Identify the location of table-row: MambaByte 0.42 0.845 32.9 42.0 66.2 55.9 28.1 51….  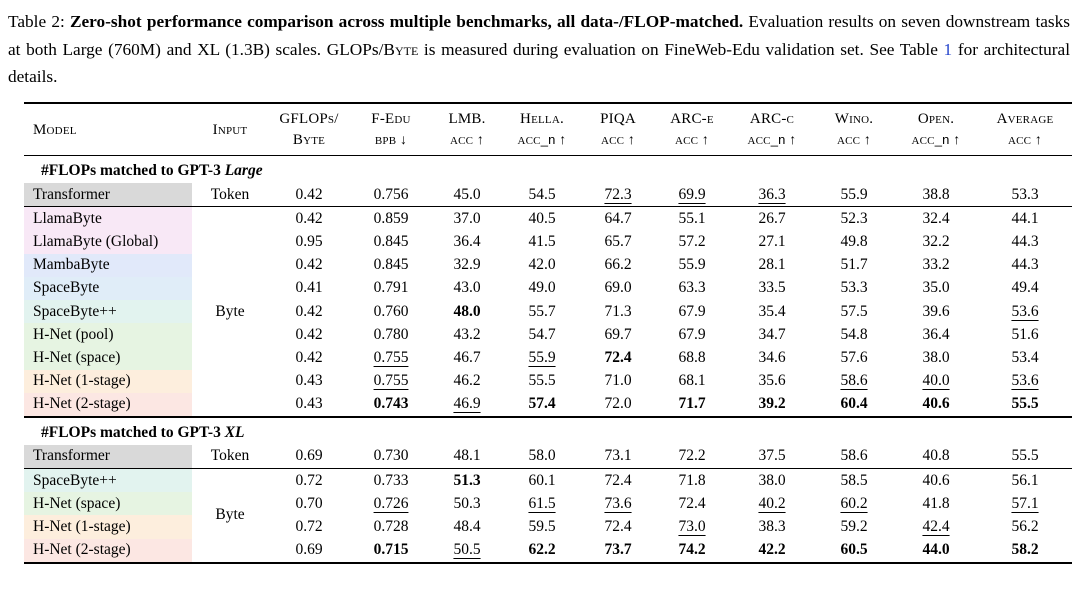
(548, 265).